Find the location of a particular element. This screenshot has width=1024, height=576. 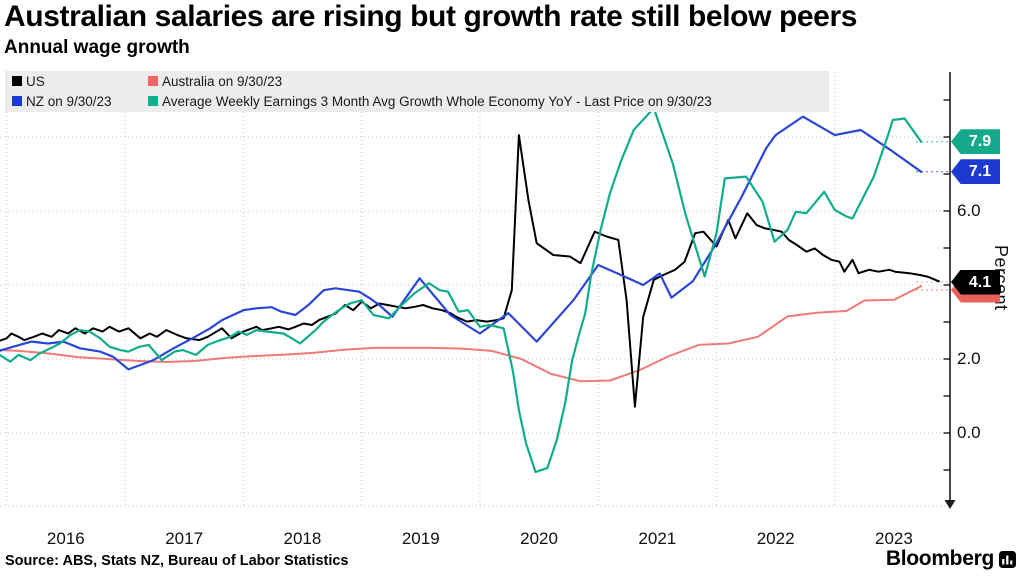

last-price-badge: 4.1 is located at coordinates (975, 282).